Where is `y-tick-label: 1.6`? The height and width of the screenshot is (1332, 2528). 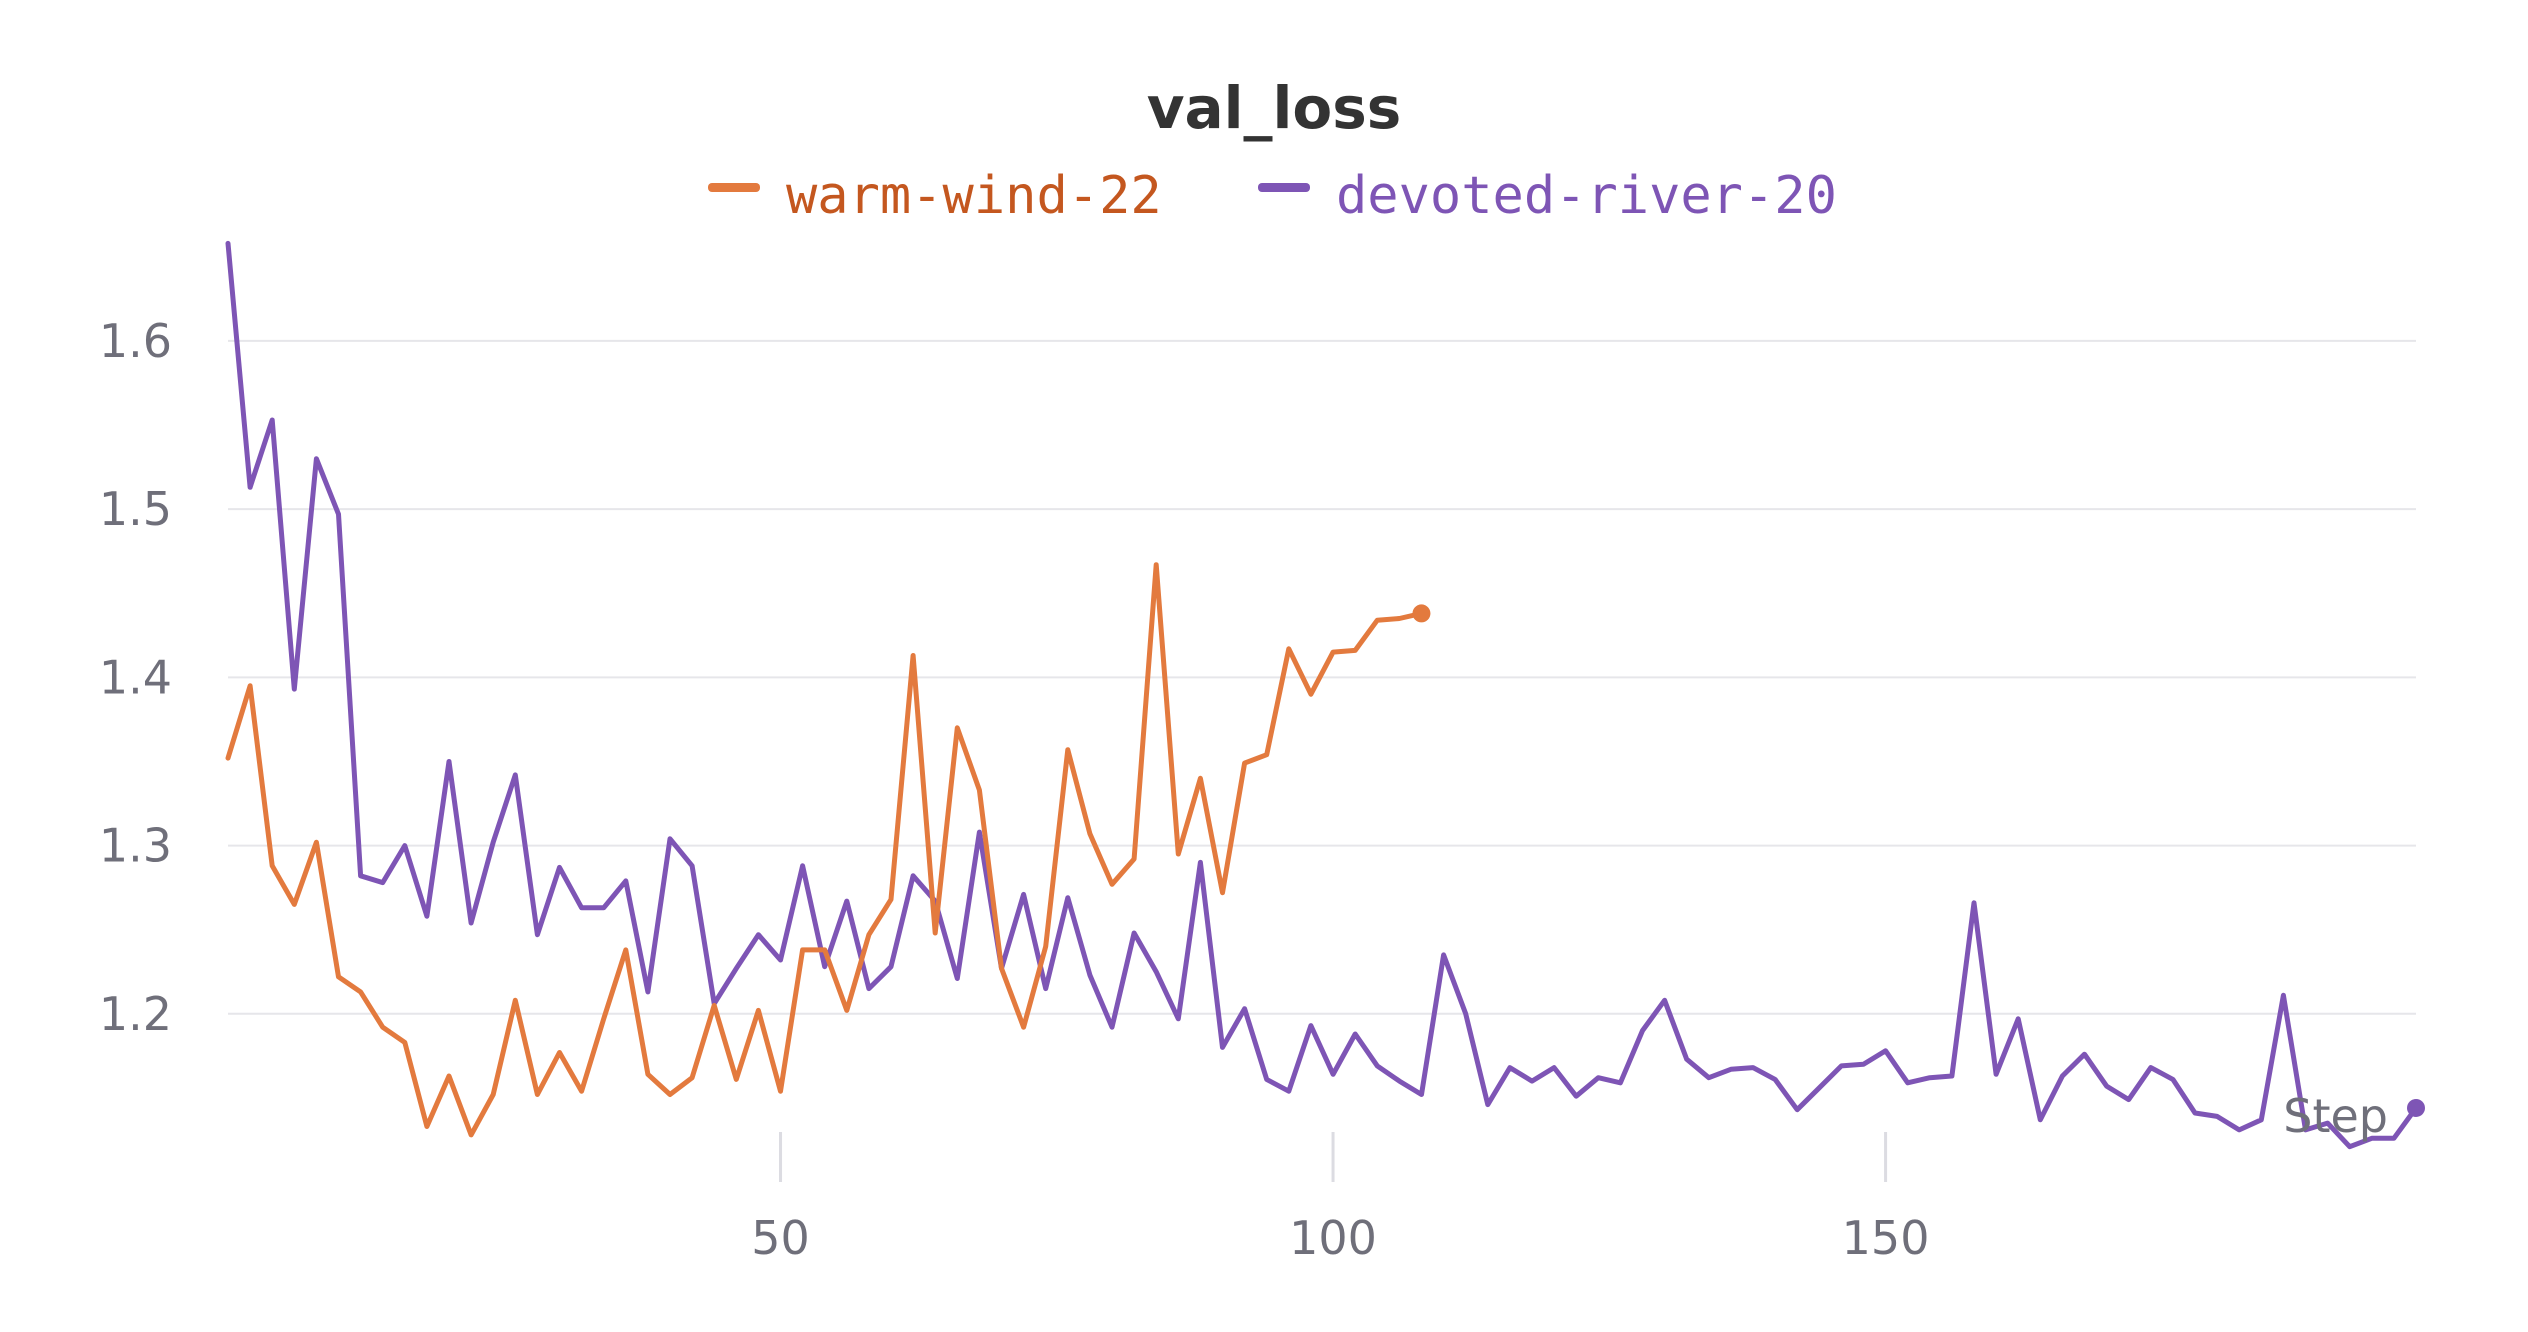 y-tick-label: 1.6 is located at coordinates (135, 341).